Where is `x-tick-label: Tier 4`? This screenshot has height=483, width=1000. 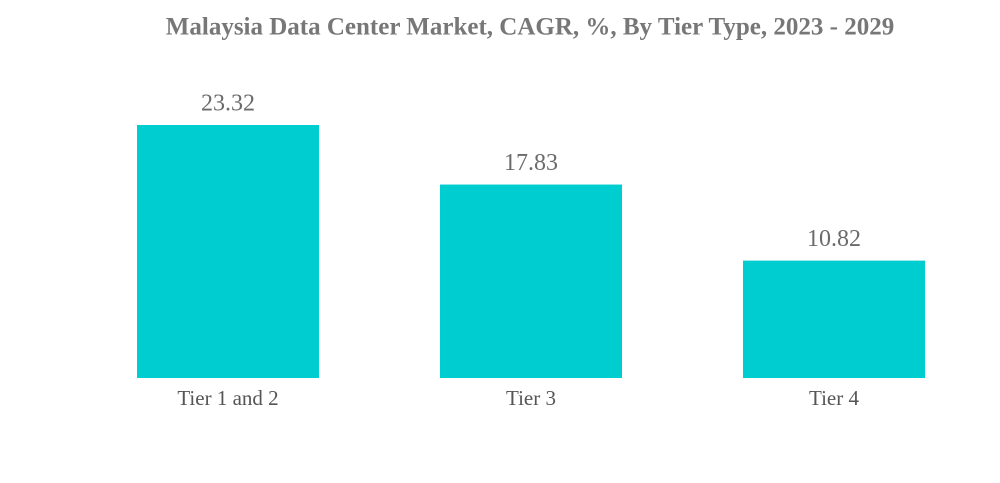
x-tick-label: Tier 4 is located at coordinates (834, 398).